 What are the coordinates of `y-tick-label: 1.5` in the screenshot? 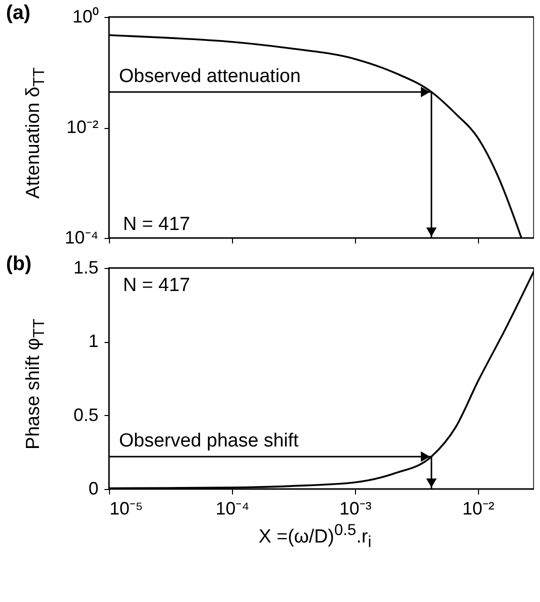 It's located at (85, 268).